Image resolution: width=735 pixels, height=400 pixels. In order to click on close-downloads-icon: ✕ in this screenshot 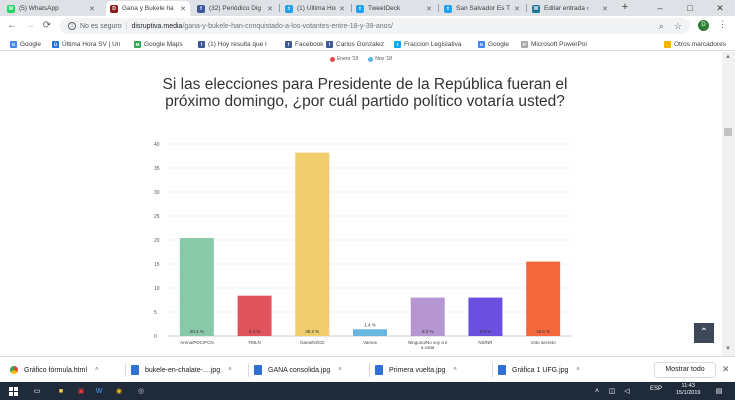, I will do `click(726, 369)`.